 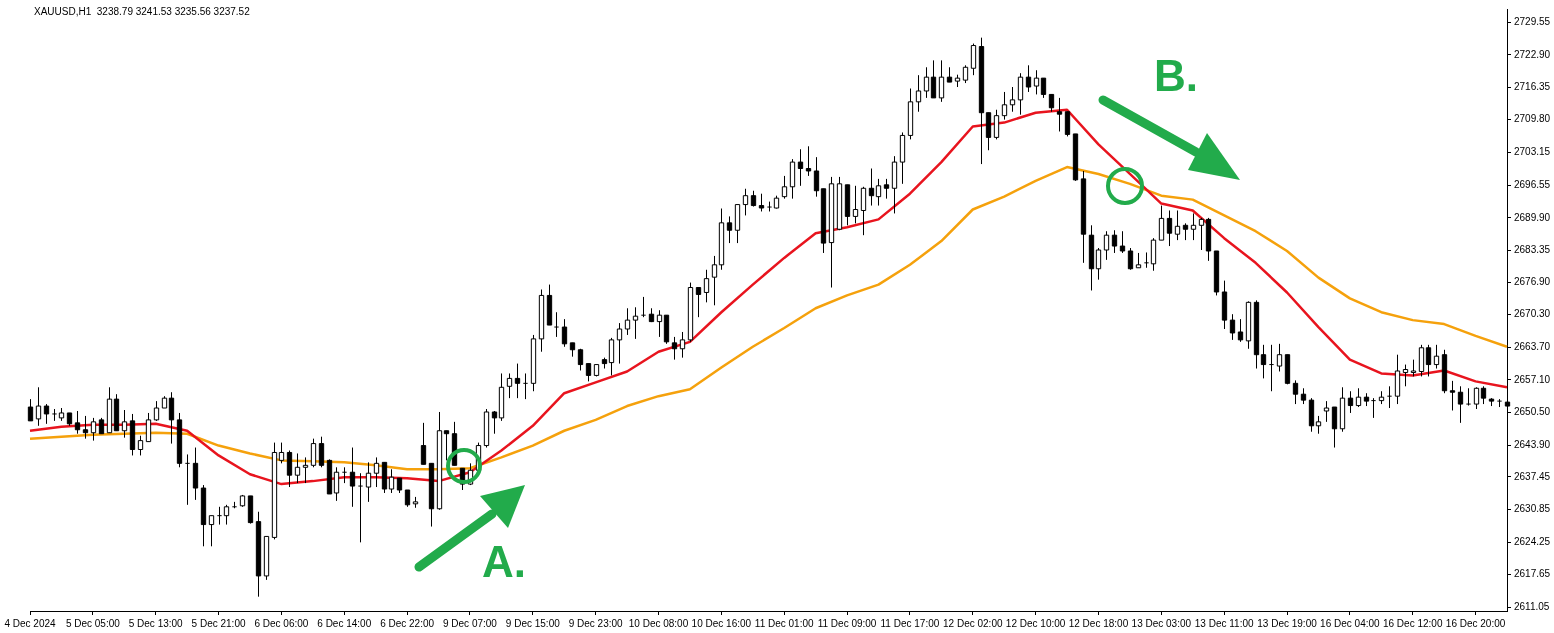 What do you see at coordinates (281, 623) in the screenshot?
I see `x-tick-label: 6 Dec 06:00` at bounding box center [281, 623].